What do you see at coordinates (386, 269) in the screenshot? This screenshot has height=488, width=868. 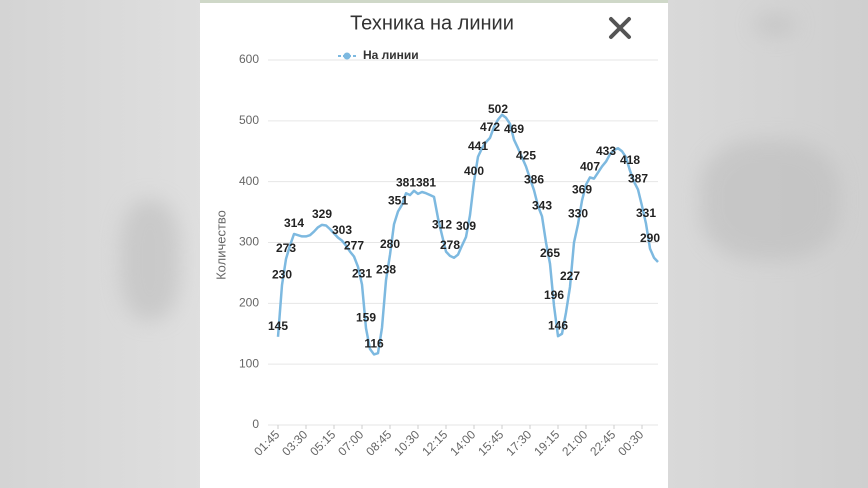 I see `data-label: 238` at bounding box center [386, 269].